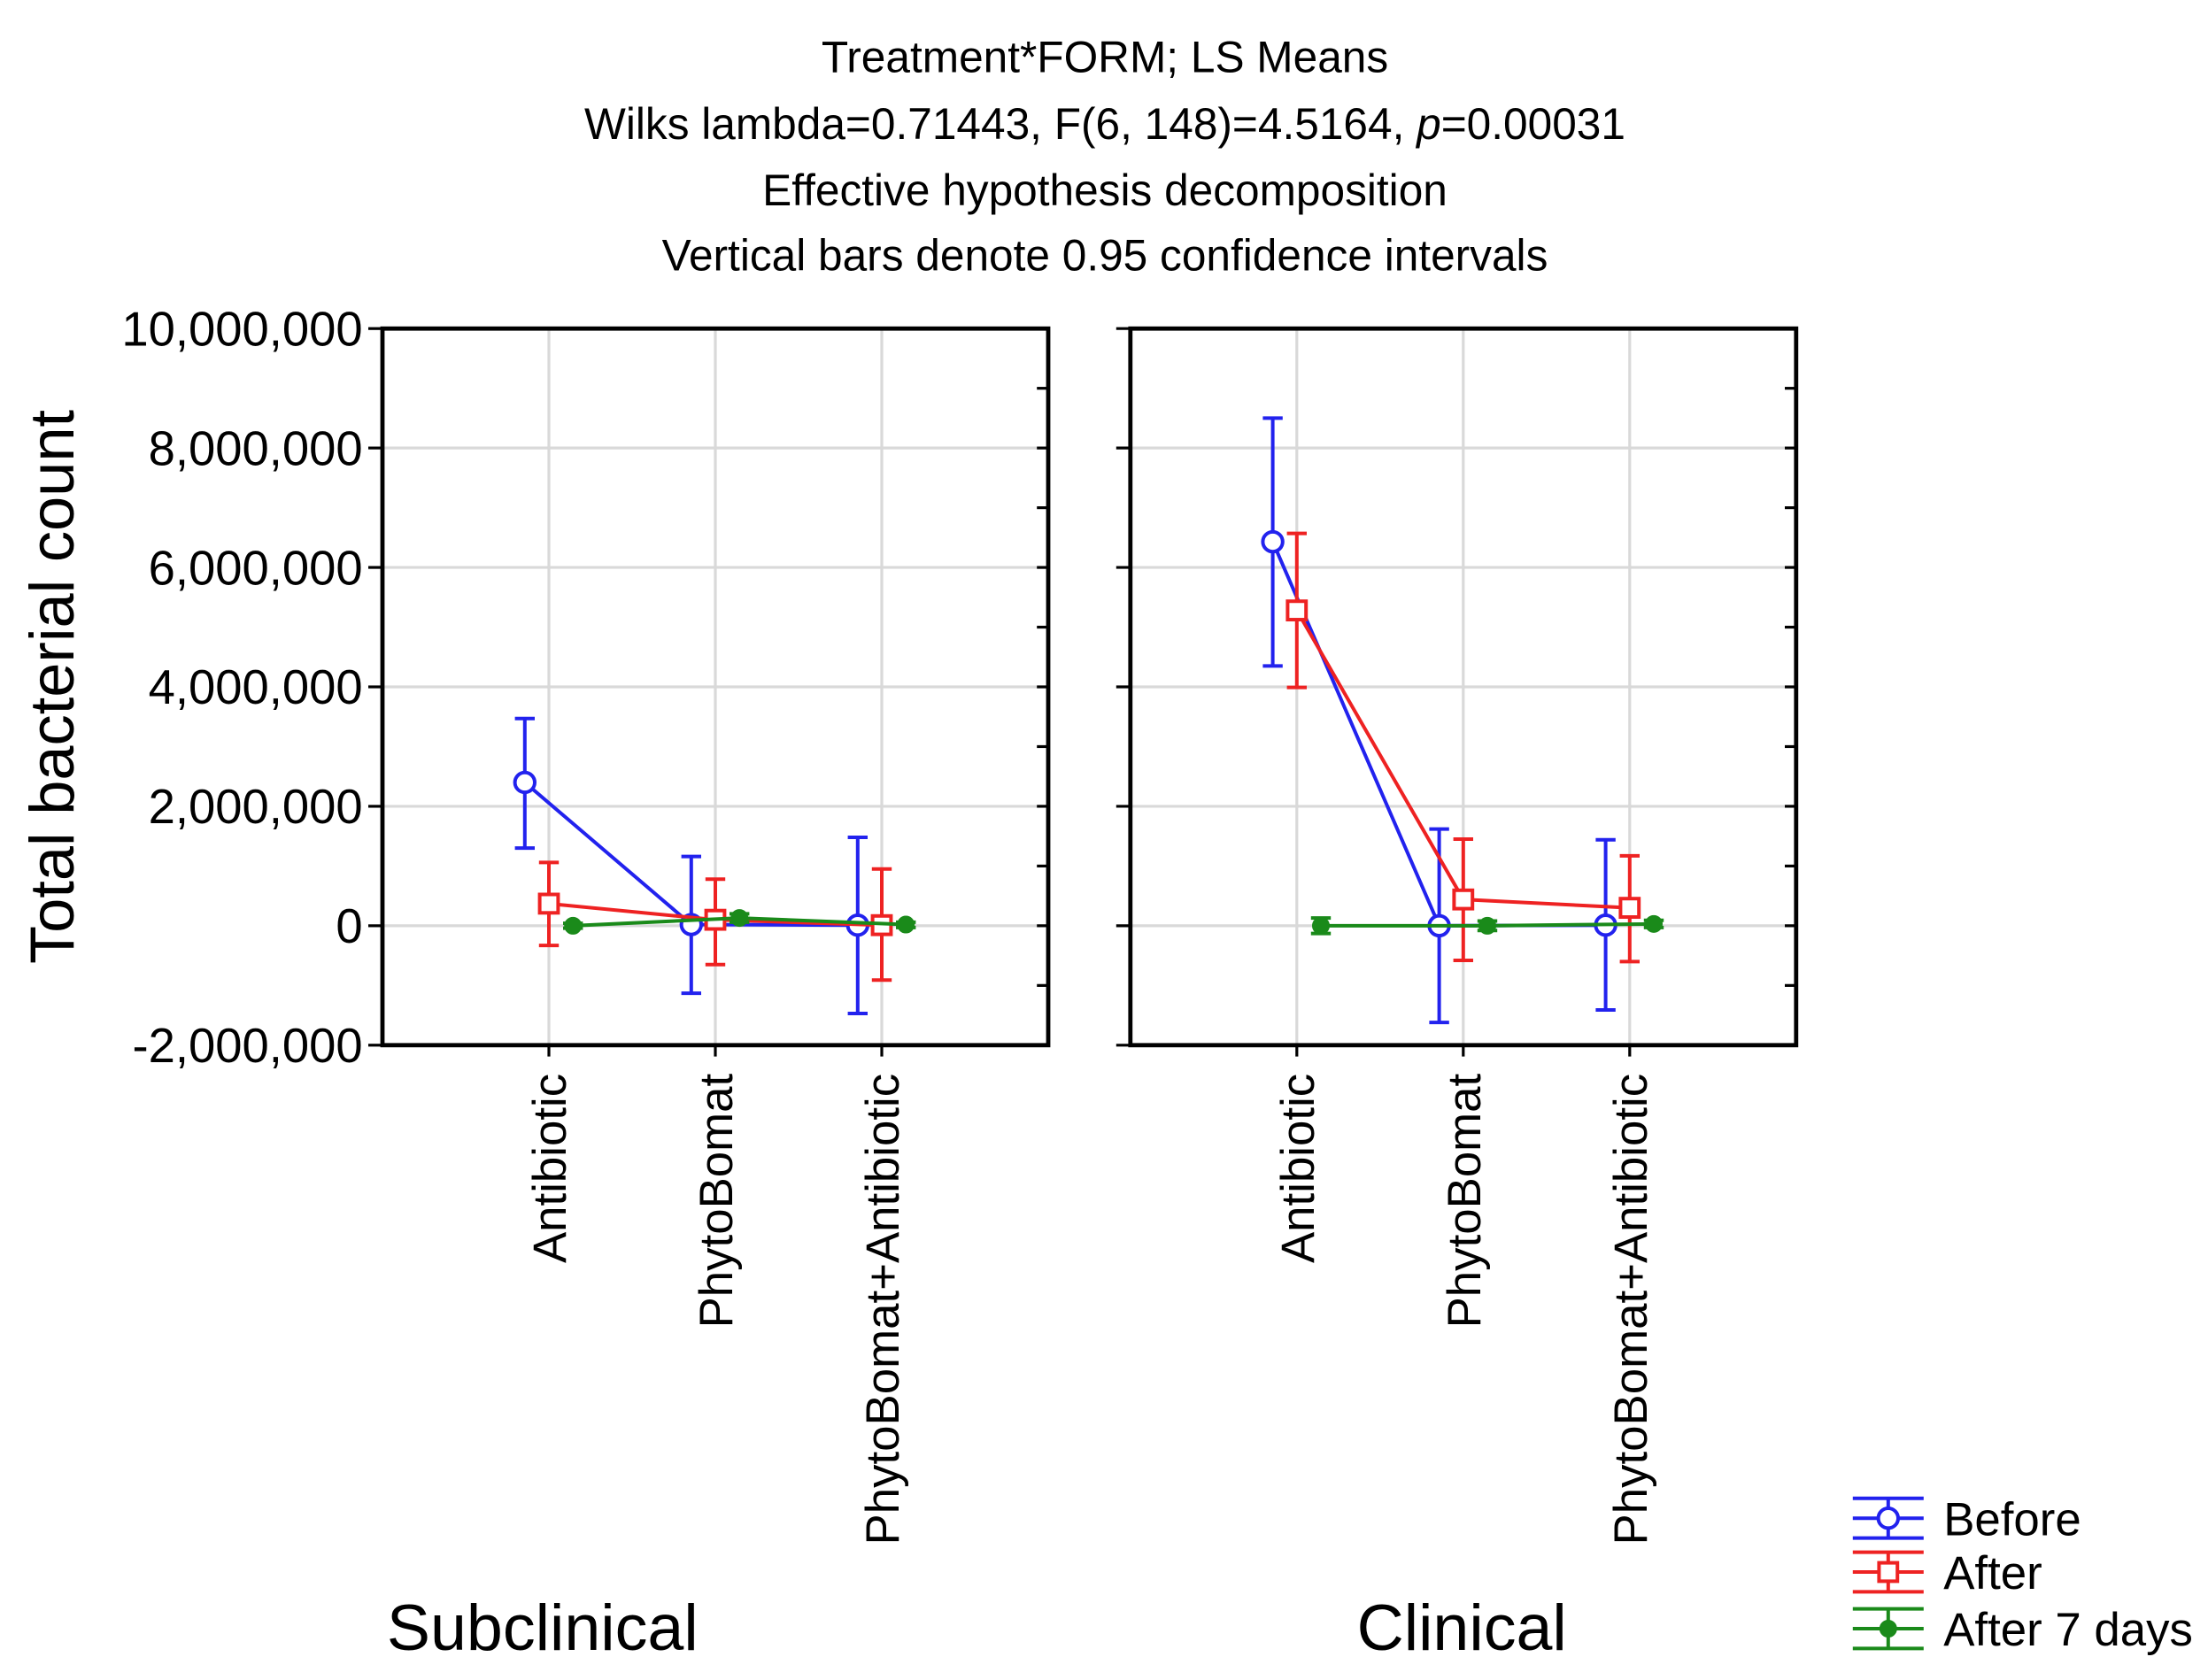 The height and width of the screenshot is (1680, 2208). I want to click on marker-after-phytobomat-antibiotic, so click(1629, 908).